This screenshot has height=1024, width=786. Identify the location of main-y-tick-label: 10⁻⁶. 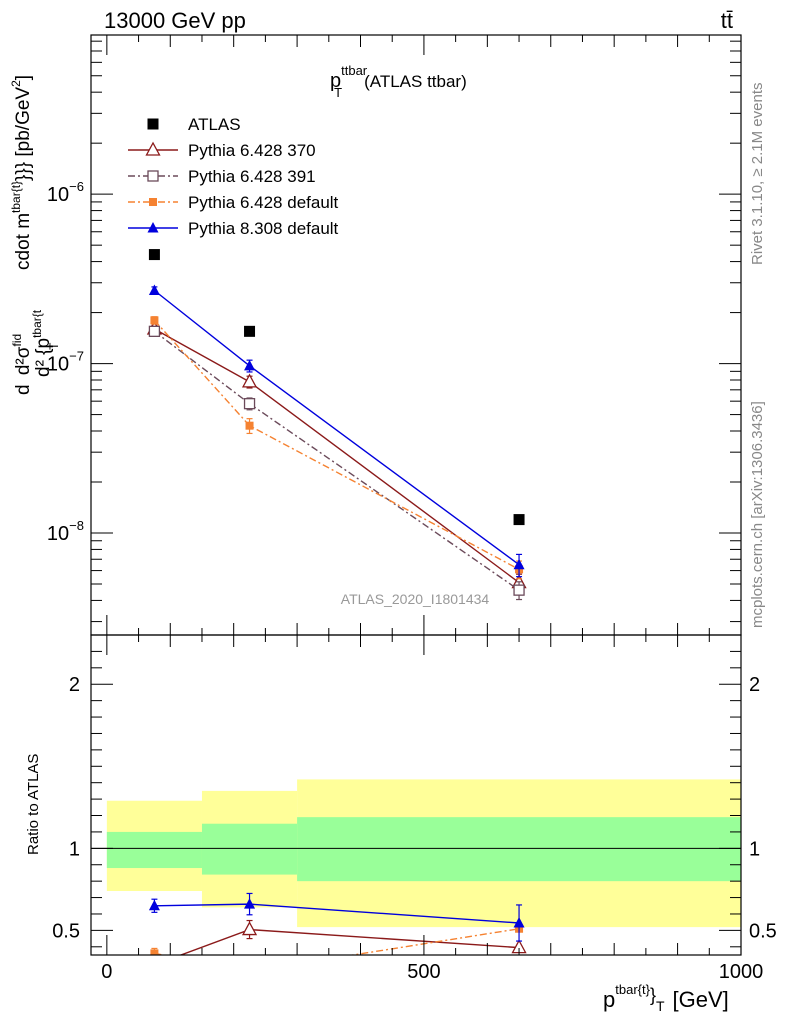
(65, 192).